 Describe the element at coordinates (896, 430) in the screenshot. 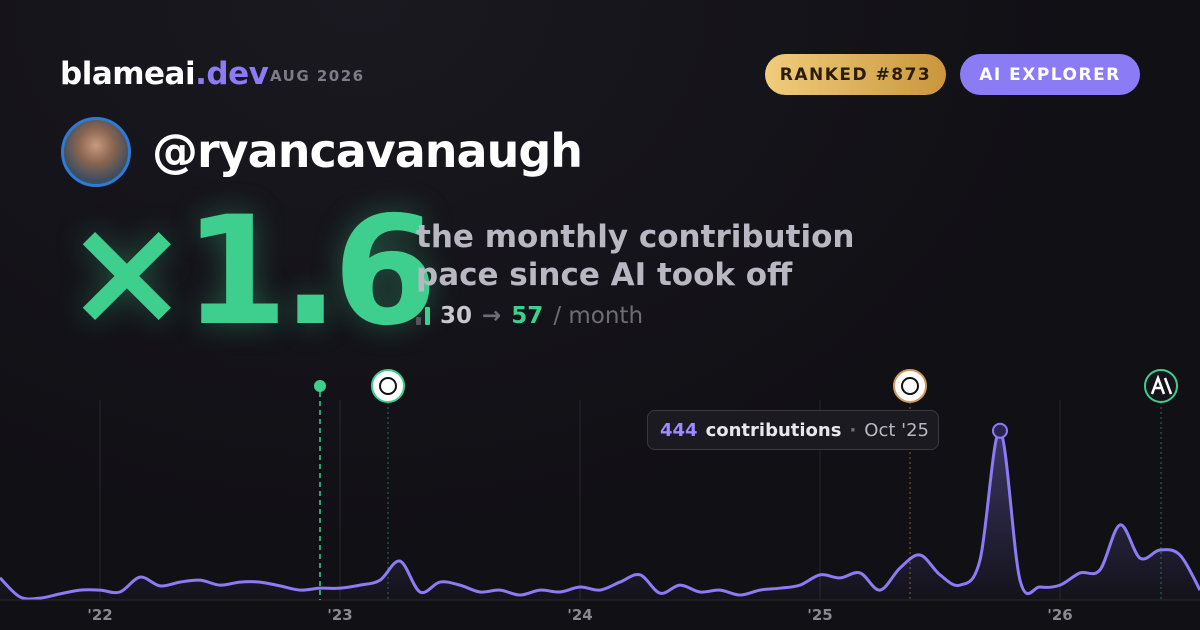

I see `tooltip-date: Oct '25` at that location.